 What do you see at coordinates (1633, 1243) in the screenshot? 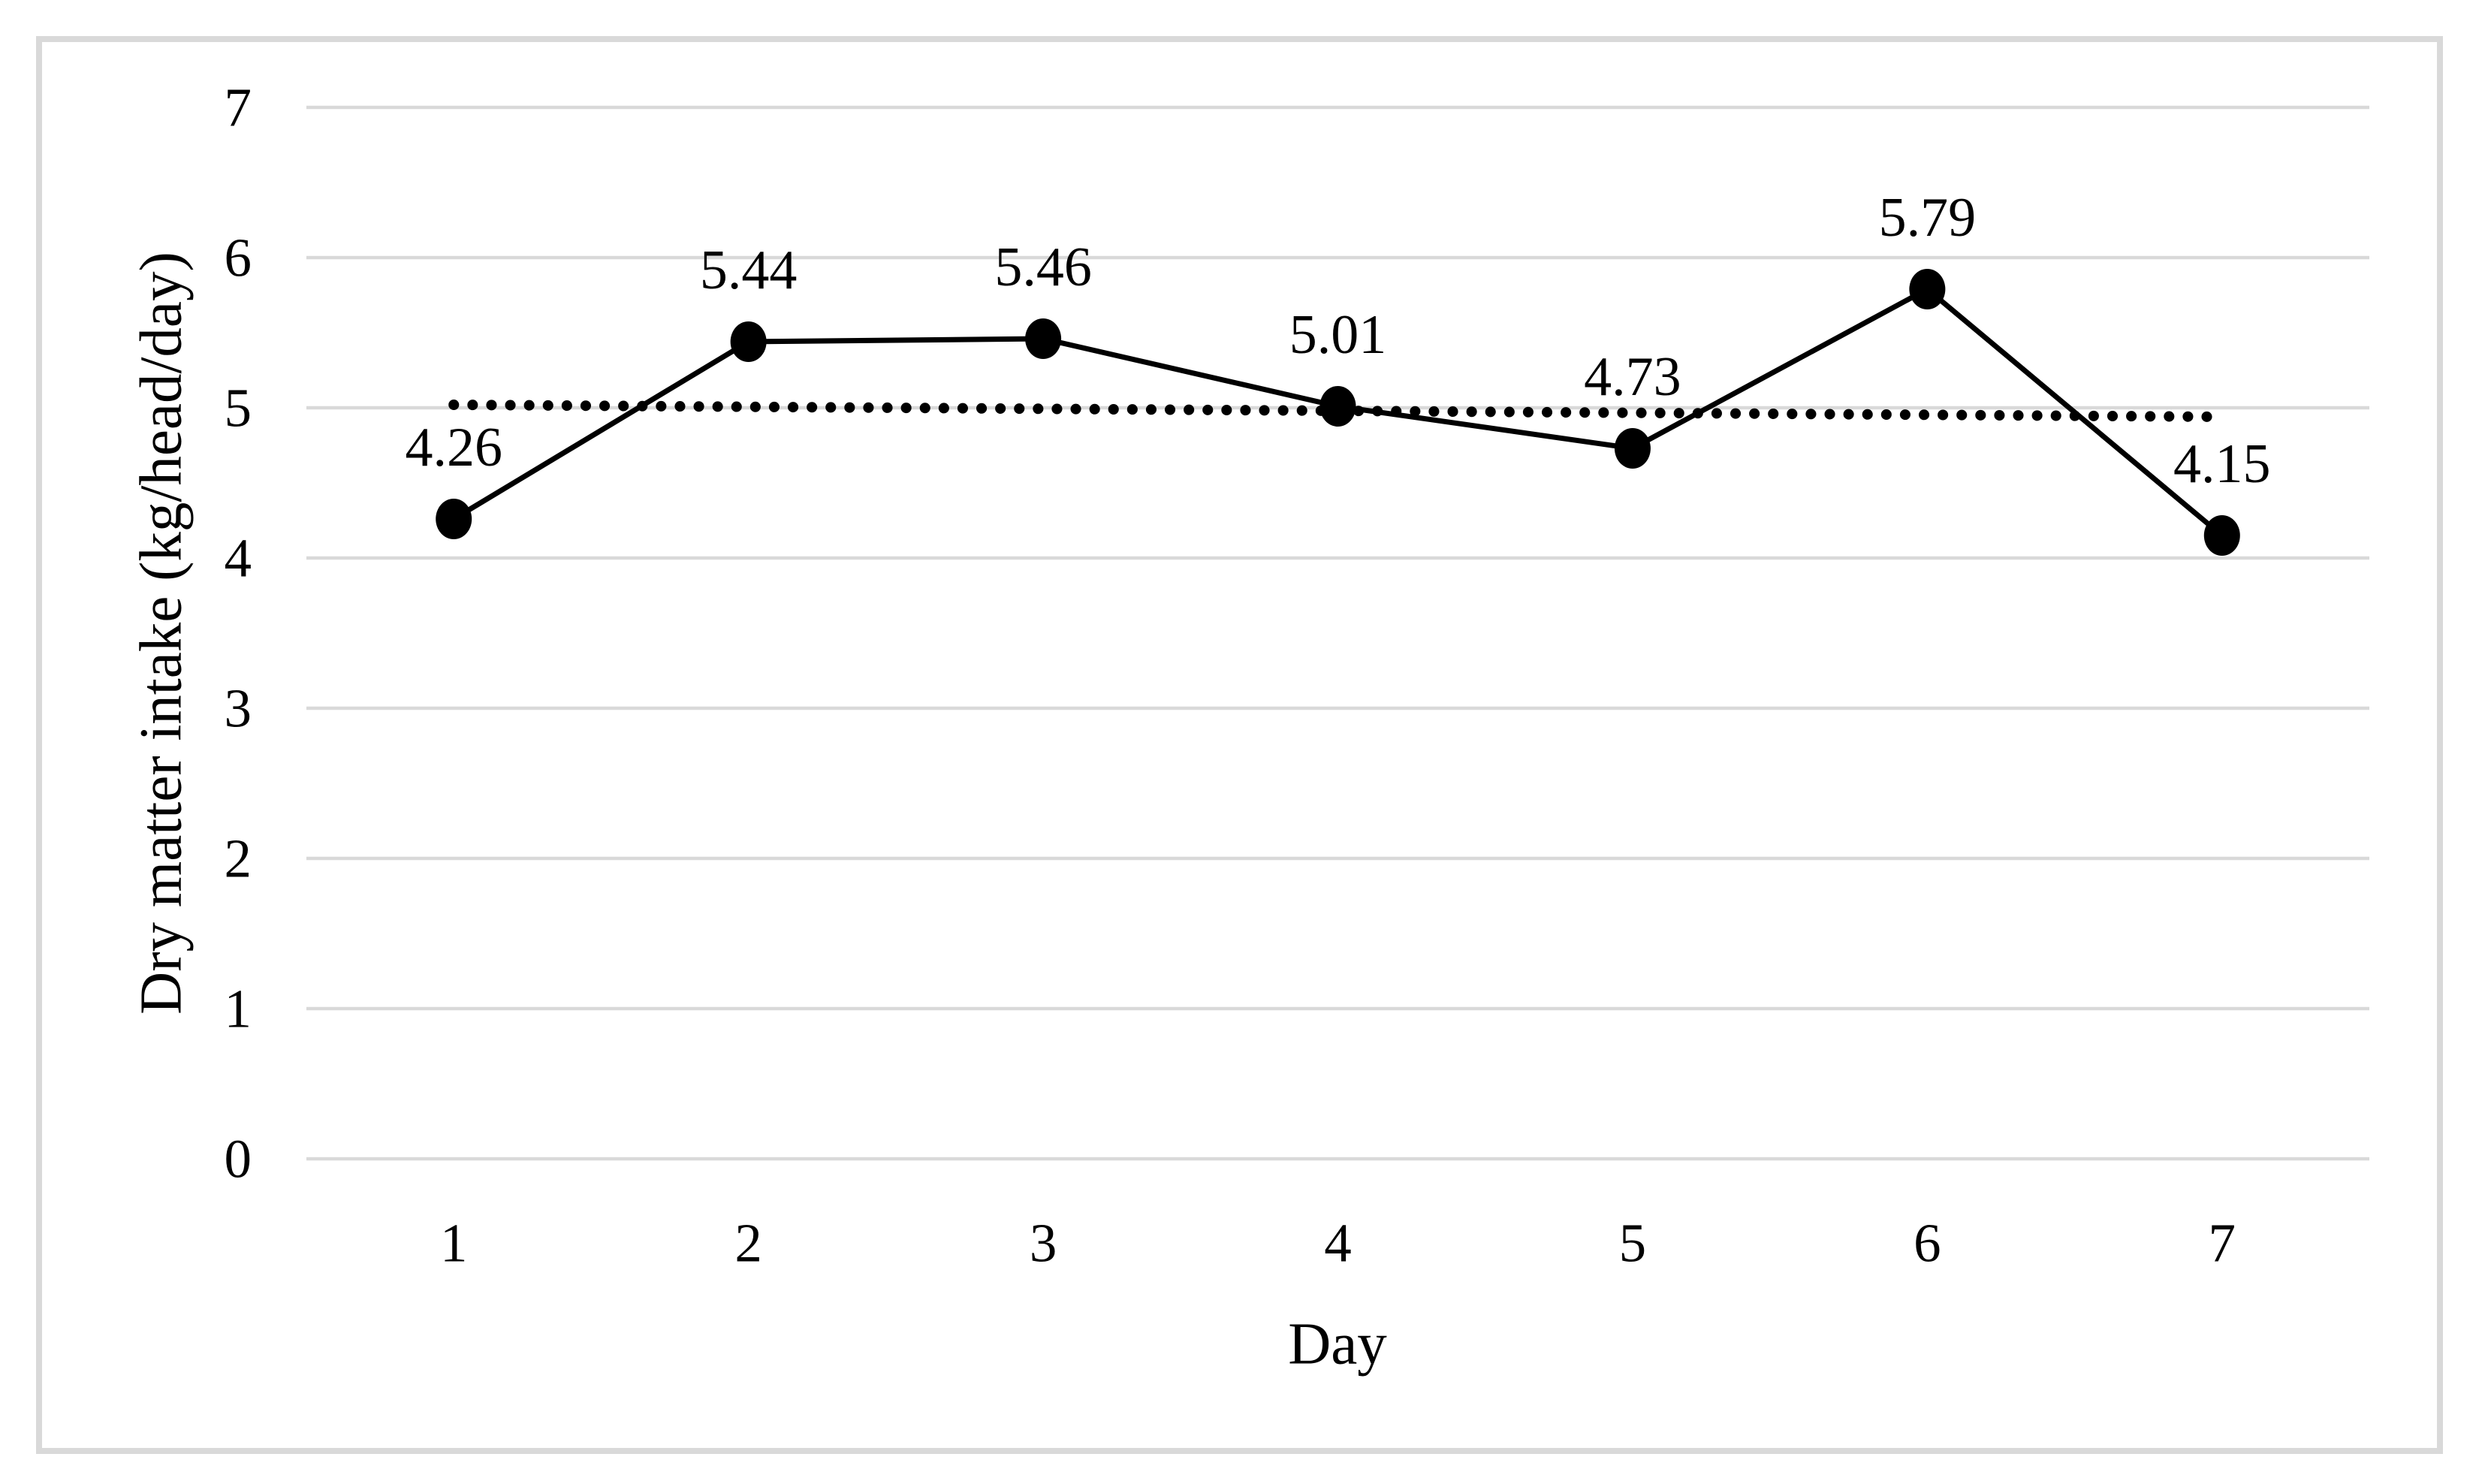
I see `x-tick-label: 5` at bounding box center [1633, 1243].